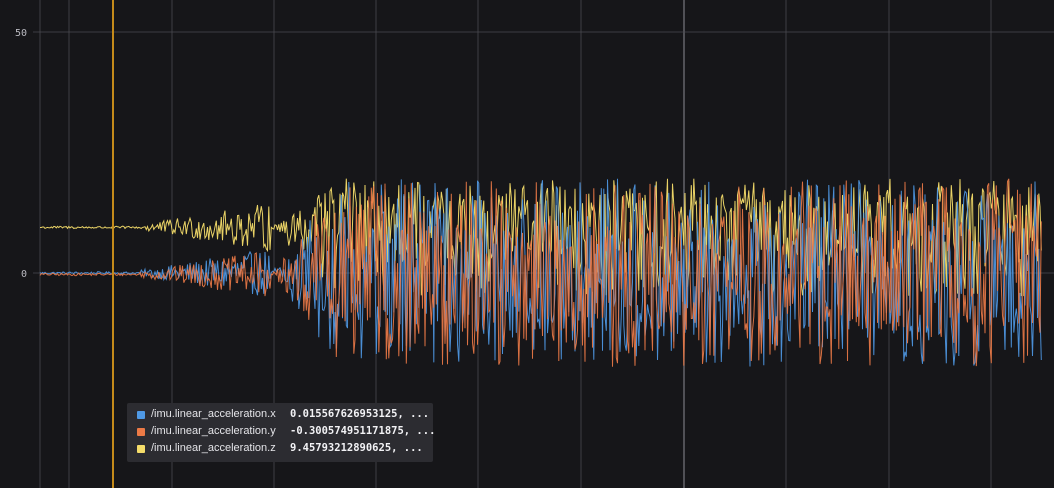  What do you see at coordinates (213, 431) in the screenshot?
I see `legend-series-name-y: /imu.linear_acceleration.y` at bounding box center [213, 431].